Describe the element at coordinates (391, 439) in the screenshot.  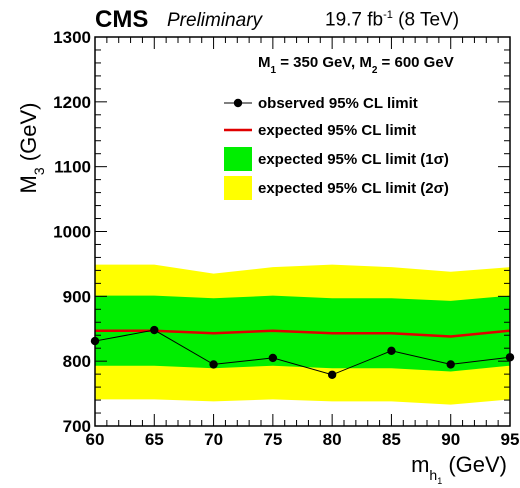
I see `x-tick-label: 85` at that location.